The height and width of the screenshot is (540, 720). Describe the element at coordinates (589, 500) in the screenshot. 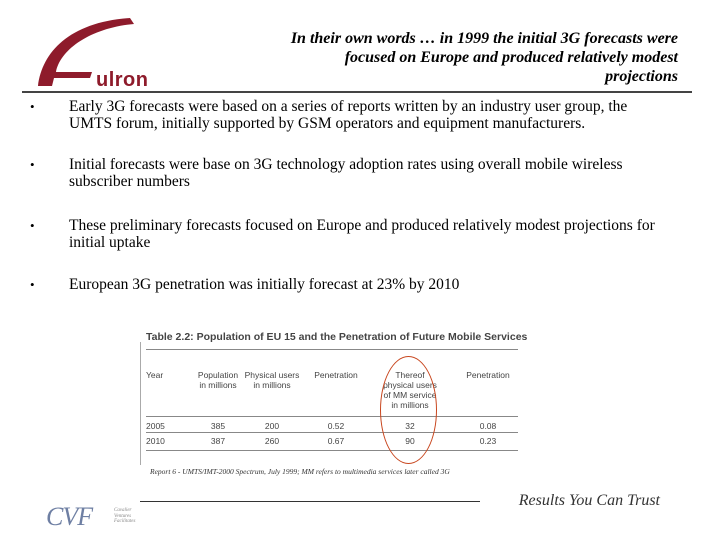

I see `footer-tagline: Results You Can Trust` at that location.